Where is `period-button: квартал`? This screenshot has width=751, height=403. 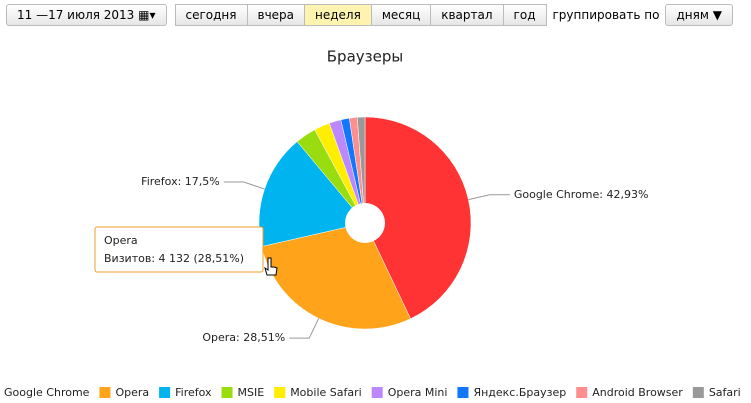 period-button: квартал is located at coordinates (466, 15).